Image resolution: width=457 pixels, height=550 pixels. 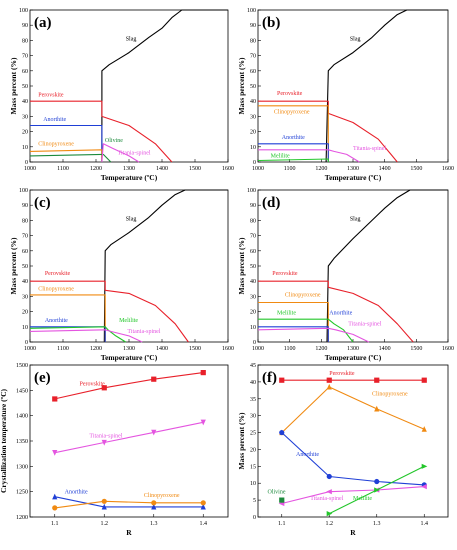 I want to click on series-line-titania-spinel, so click(x=129, y=437).